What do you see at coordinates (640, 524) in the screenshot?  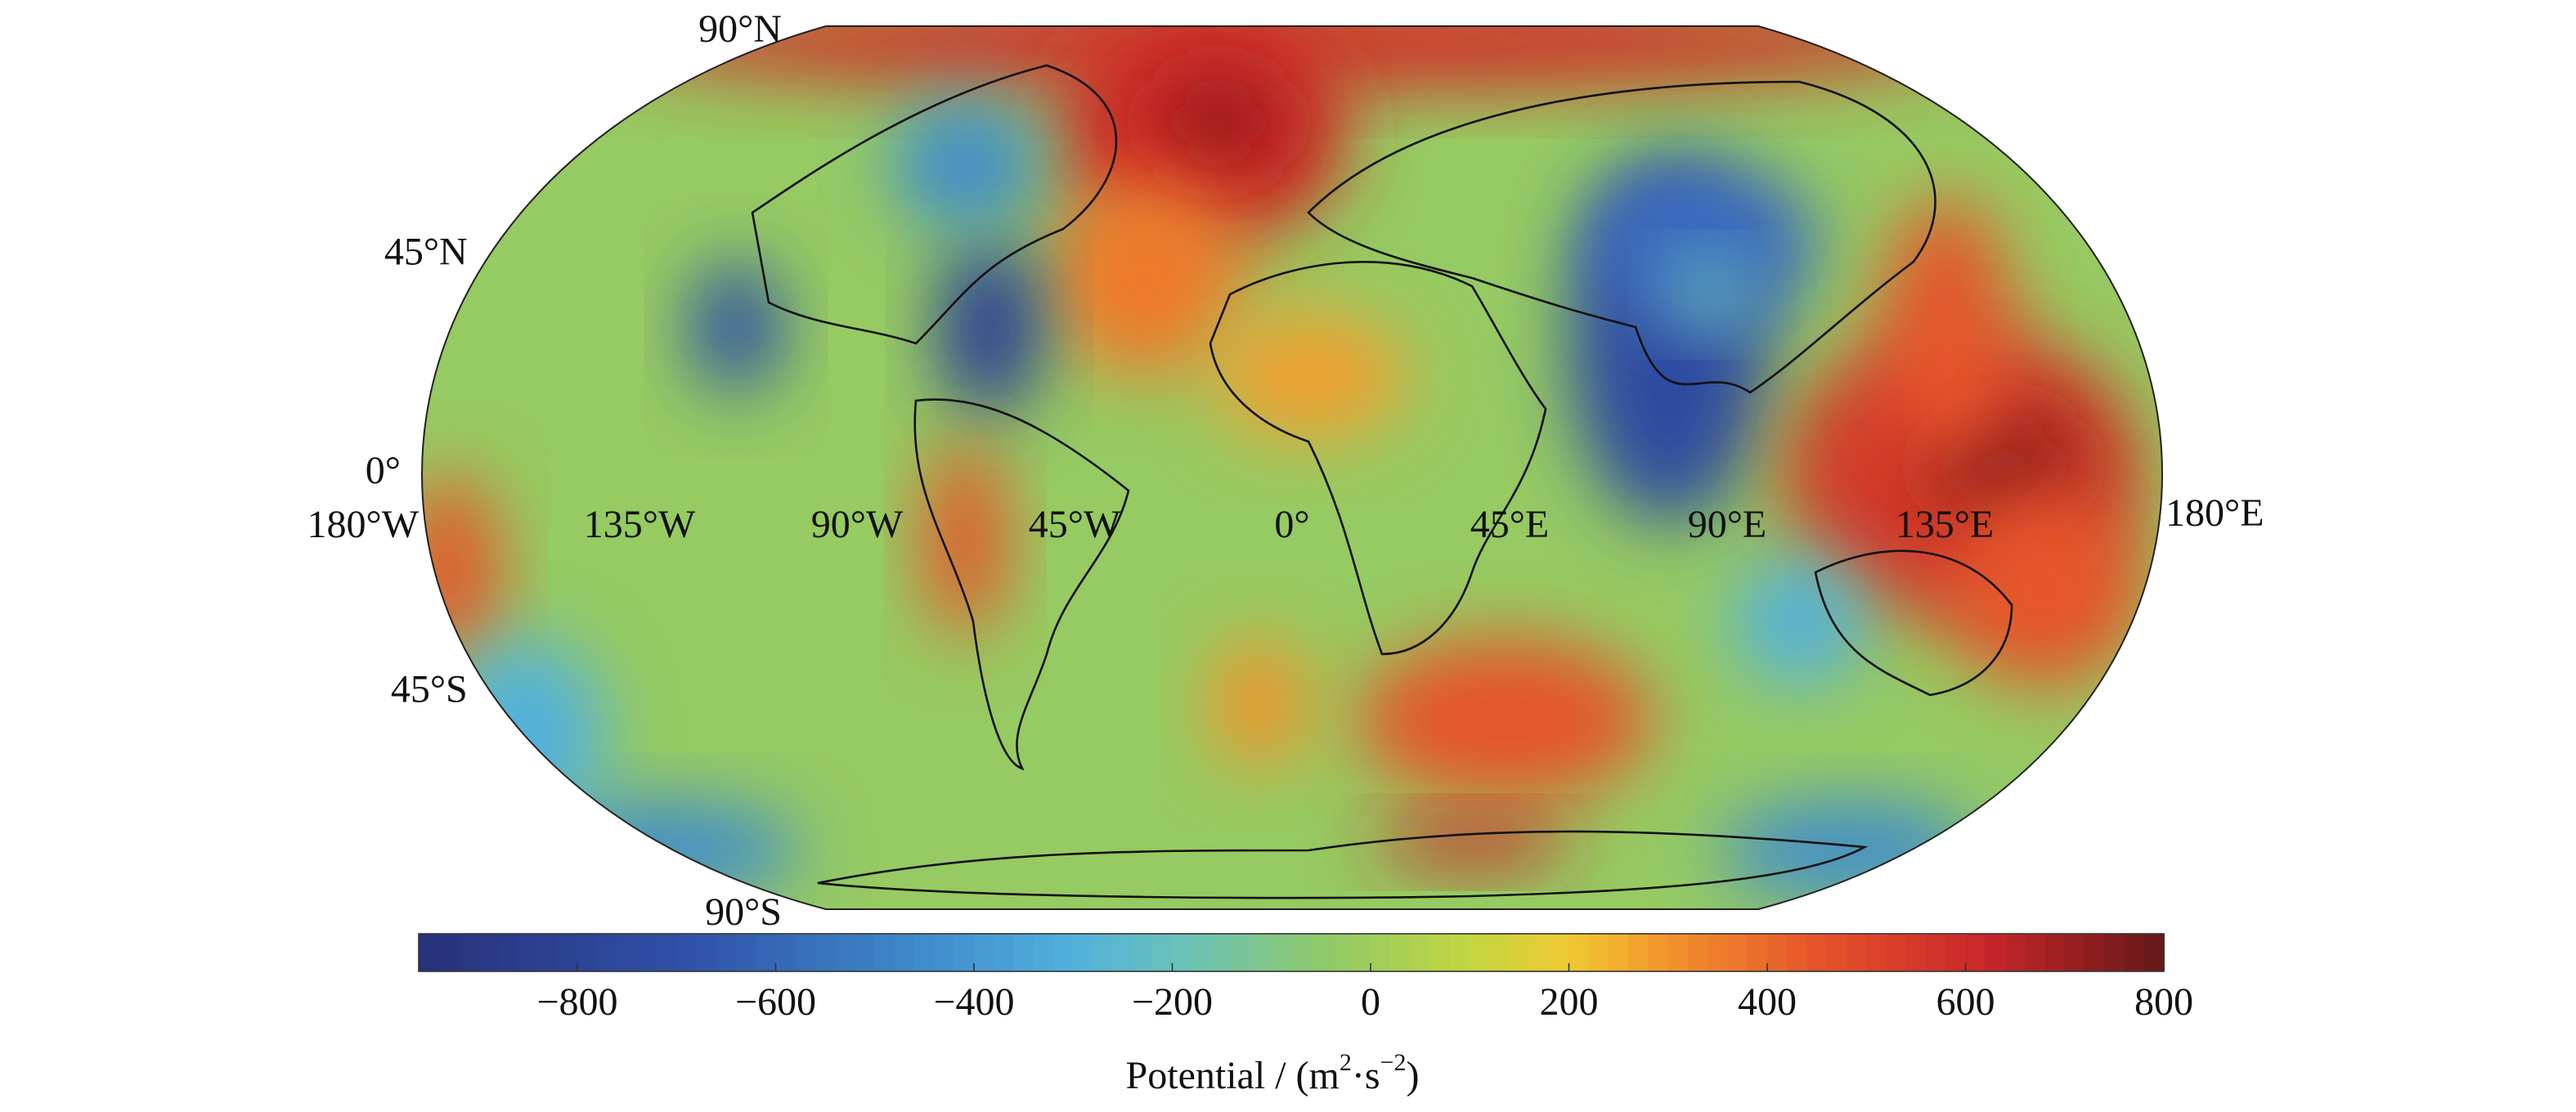 I see `lon-label: 135°W` at bounding box center [640, 524].